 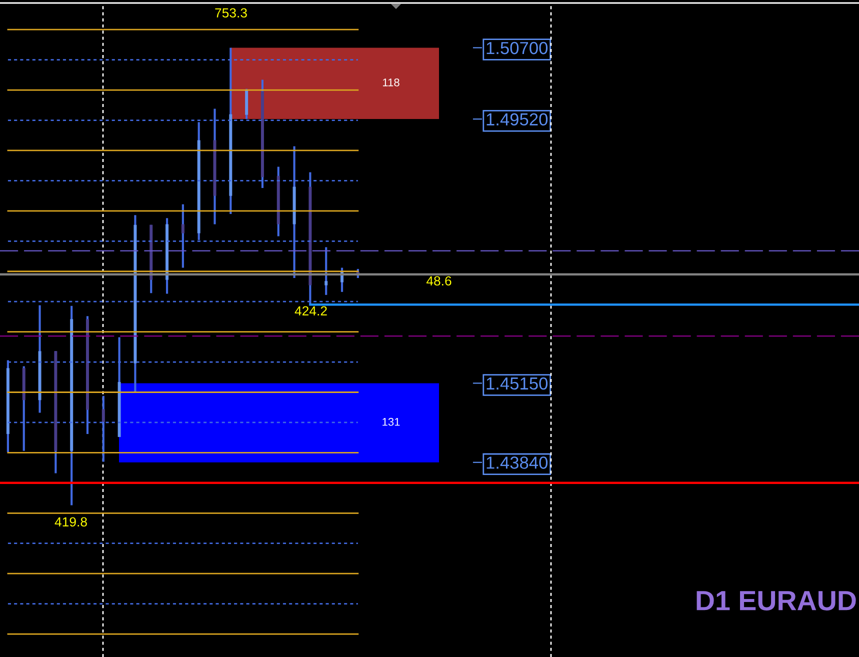 What do you see at coordinates (70, 522) in the screenshot?
I see `annotation: 419.8` at bounding box center [70, 522].